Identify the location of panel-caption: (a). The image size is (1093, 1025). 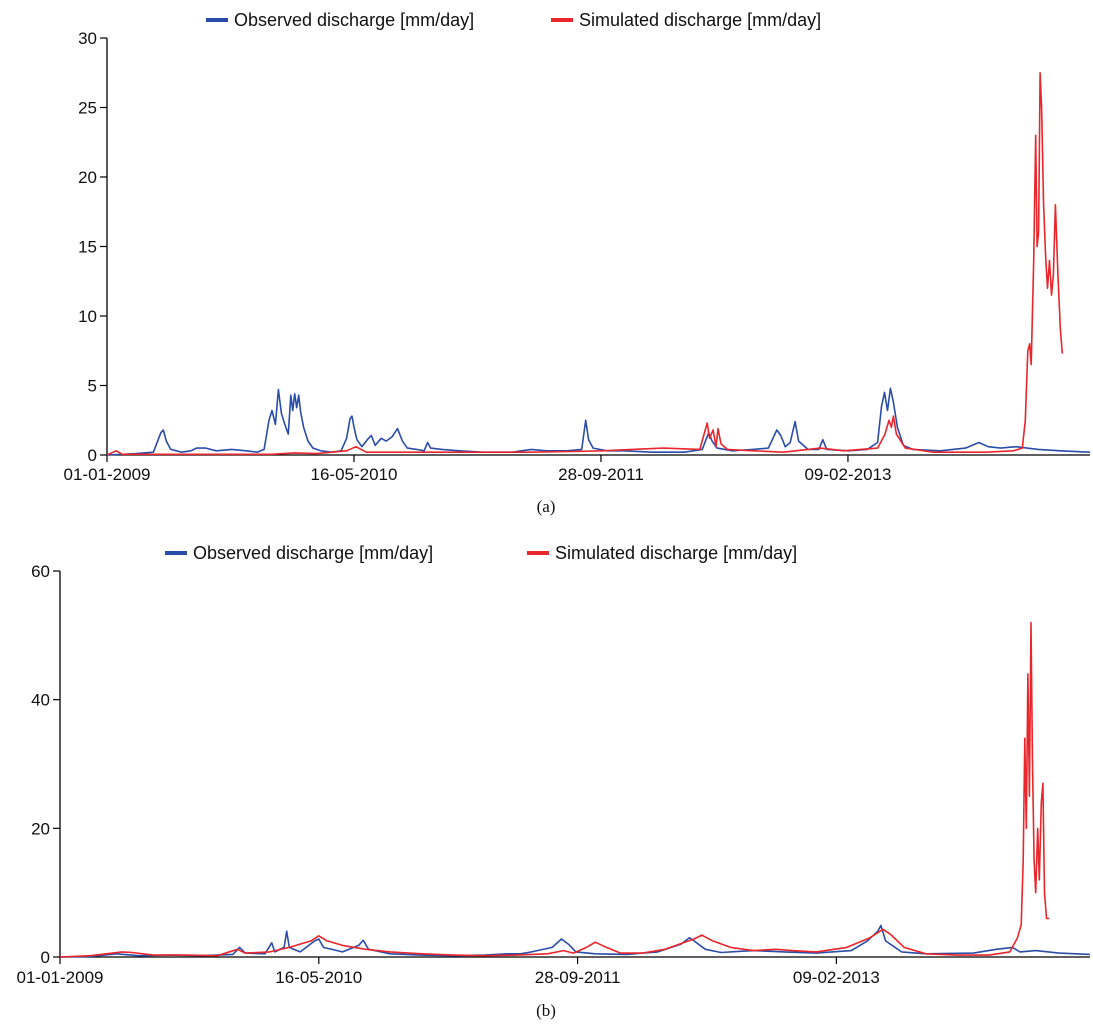
(546, 506).